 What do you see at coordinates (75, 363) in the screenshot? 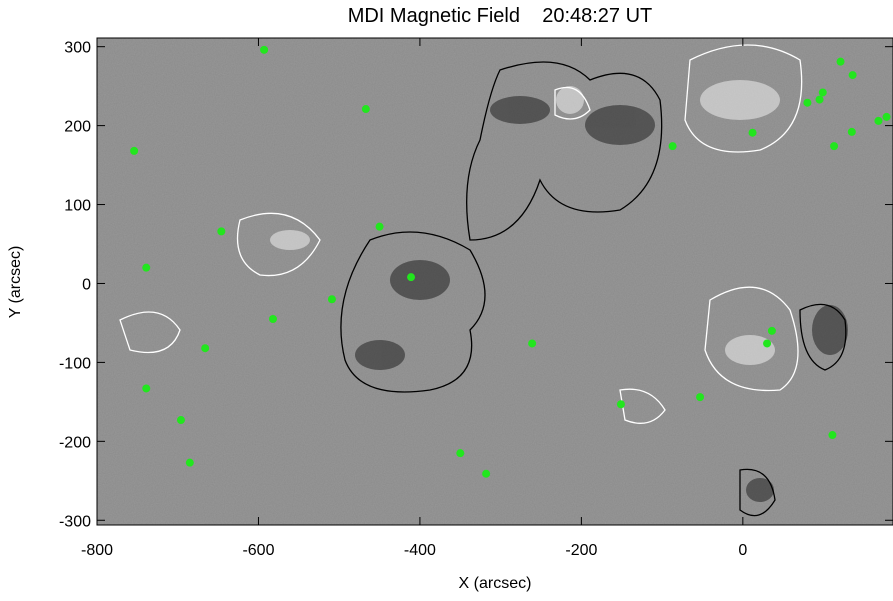
I see `y-tick-label: -100` at bounding box center [75, 363].